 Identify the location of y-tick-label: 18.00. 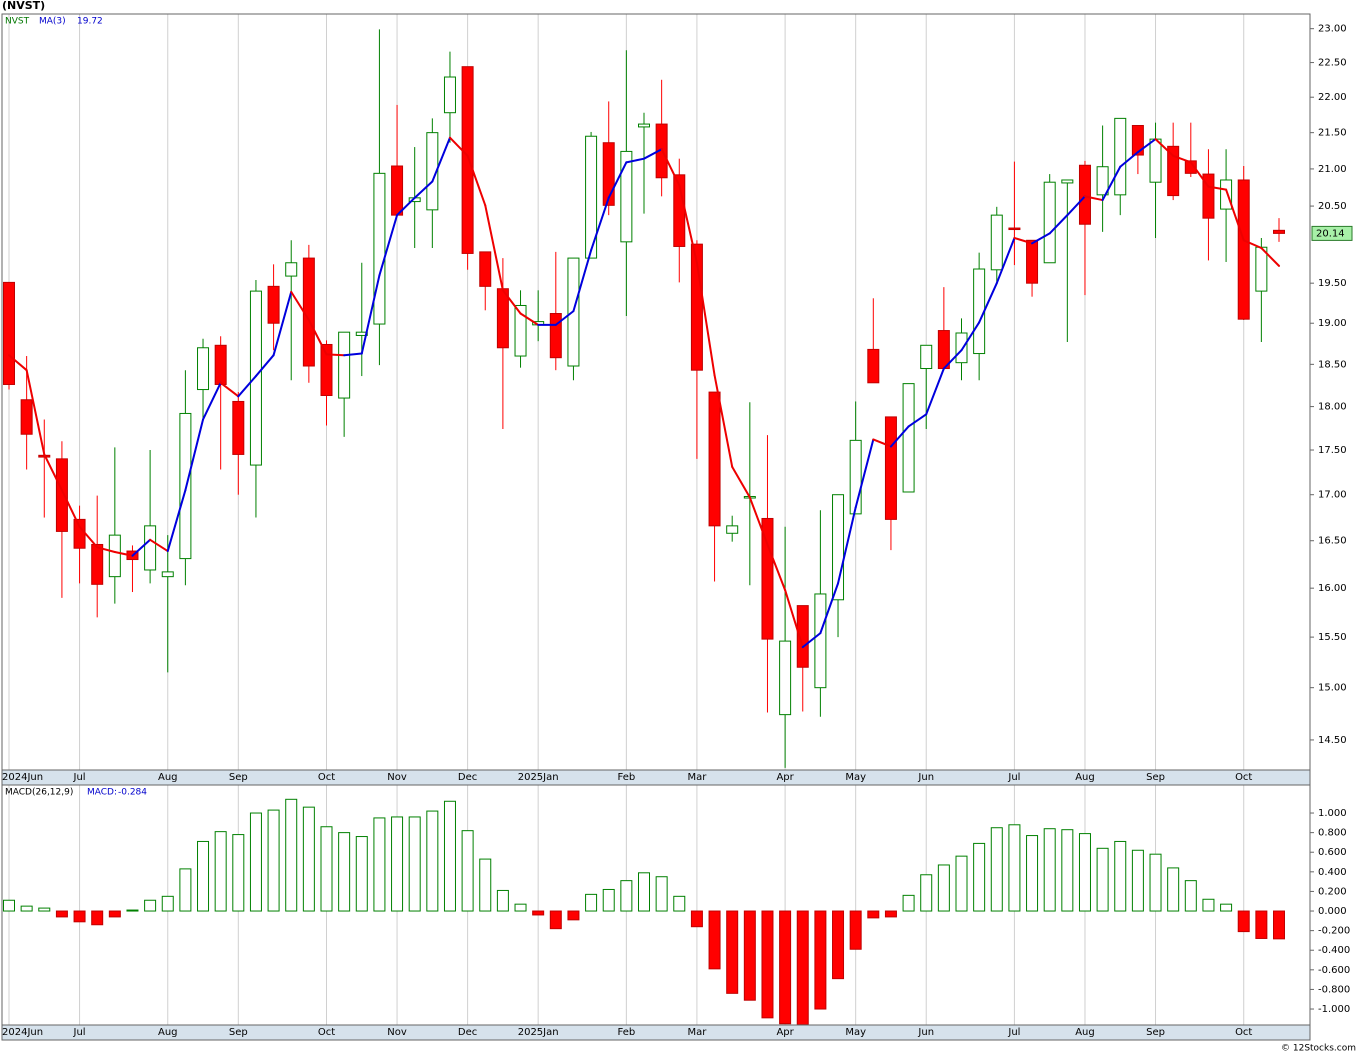
(1332, 407).